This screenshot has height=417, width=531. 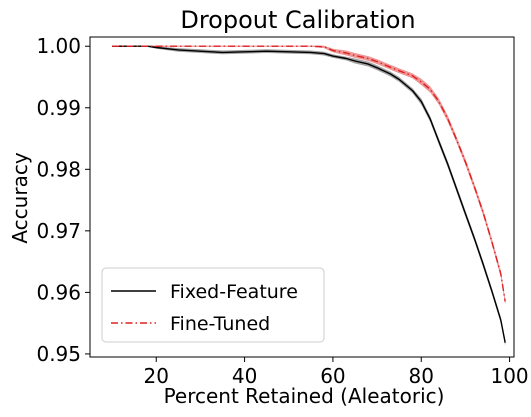 What do you see at coordinates (156, 376) in the screenshot?
I see `x-tick-label: 20` at bounding box center [156, 376].